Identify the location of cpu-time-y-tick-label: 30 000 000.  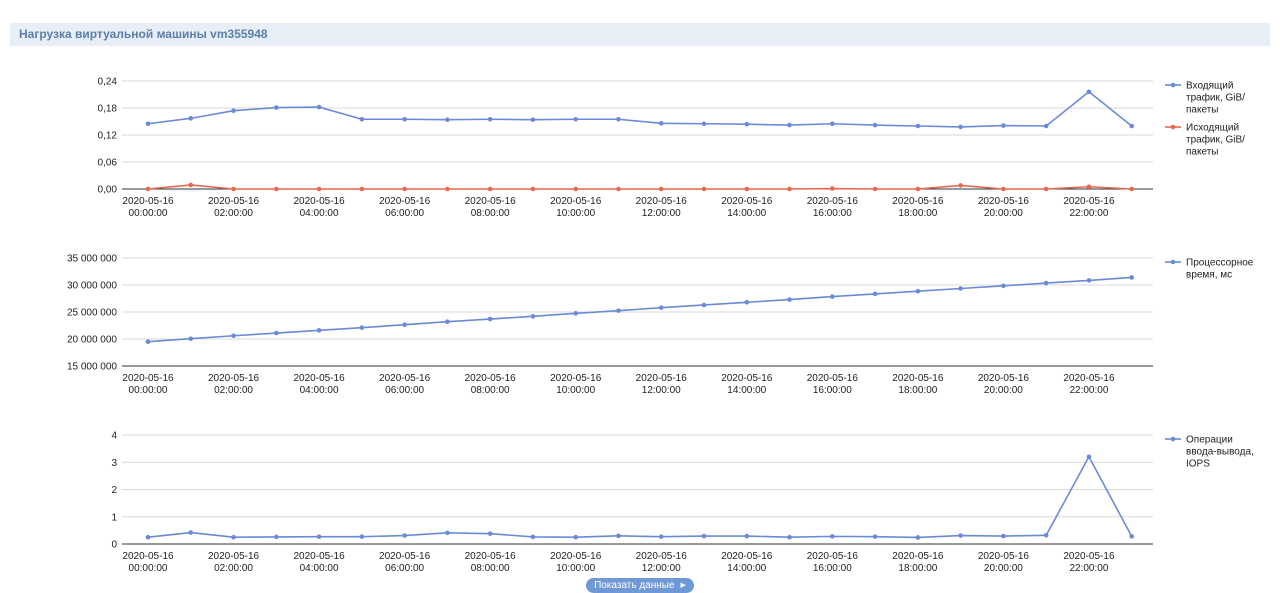
(92, 286).